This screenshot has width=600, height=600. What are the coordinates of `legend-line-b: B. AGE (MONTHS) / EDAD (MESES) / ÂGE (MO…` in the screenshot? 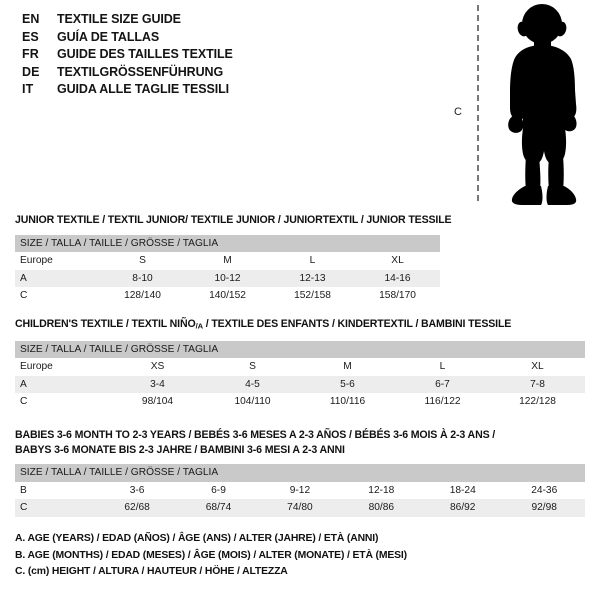 It's located at (211, 555).